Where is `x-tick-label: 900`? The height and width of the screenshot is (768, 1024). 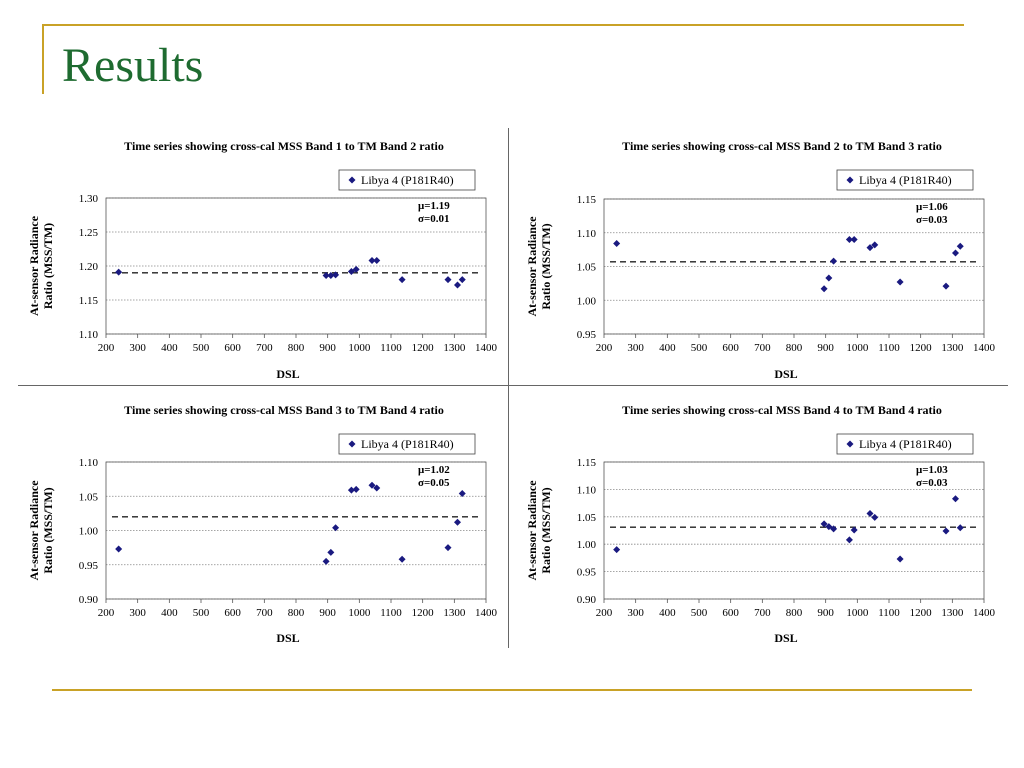 x-tick-label: 900 is located at coordinates (825, 613).